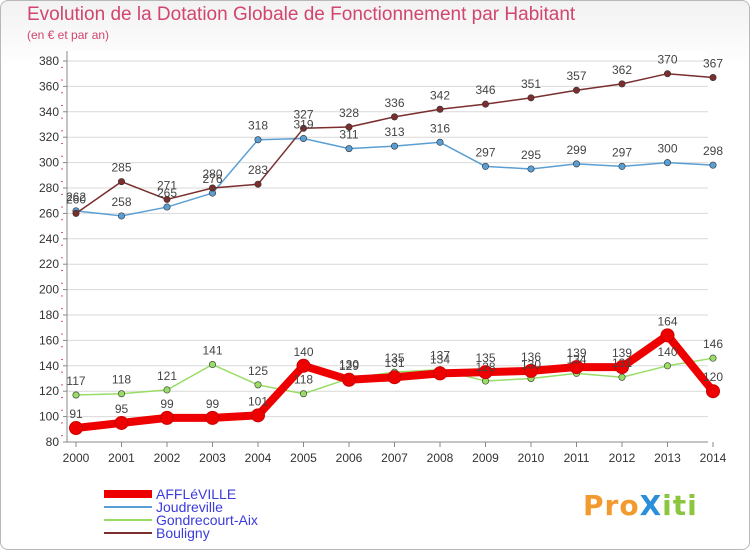 This screenshot has height=550, width=750. Describe the element at coordinates (394, 363) in the screenshot. I see `data-label: 131` at that location.